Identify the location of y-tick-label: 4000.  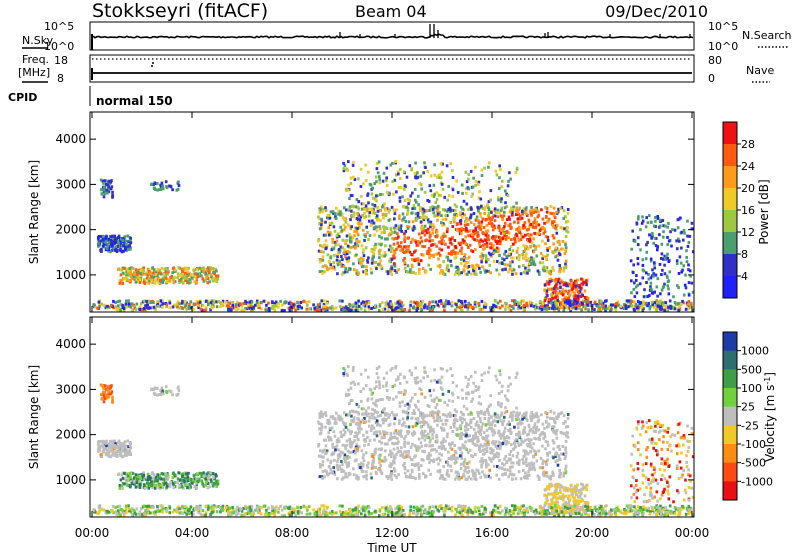
(70, 139).